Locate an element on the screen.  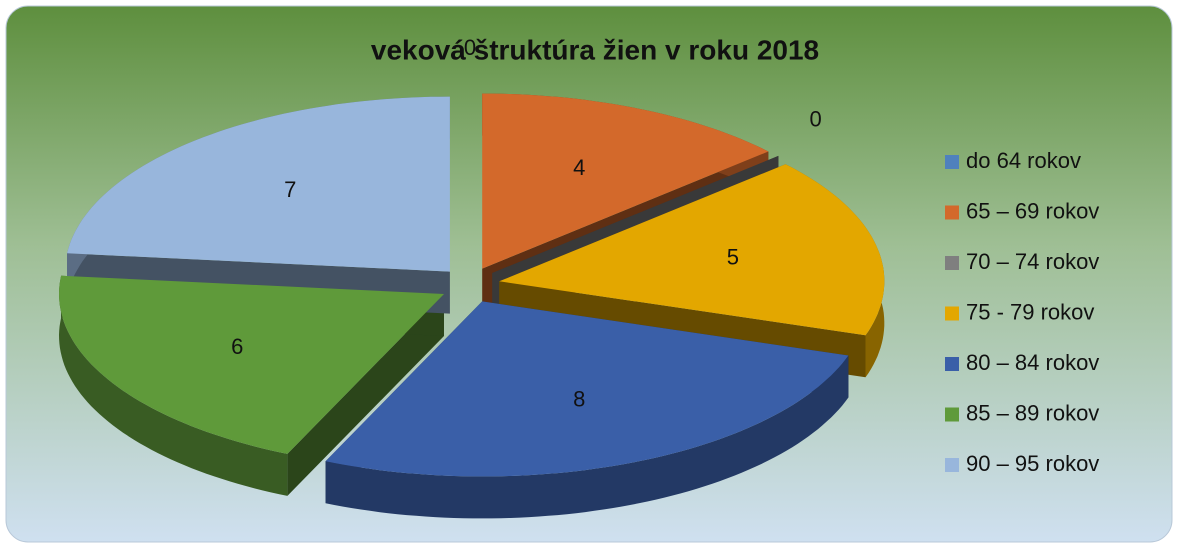
legend-label: 70 – 74 rokov is located at coordinates (1032, 261).